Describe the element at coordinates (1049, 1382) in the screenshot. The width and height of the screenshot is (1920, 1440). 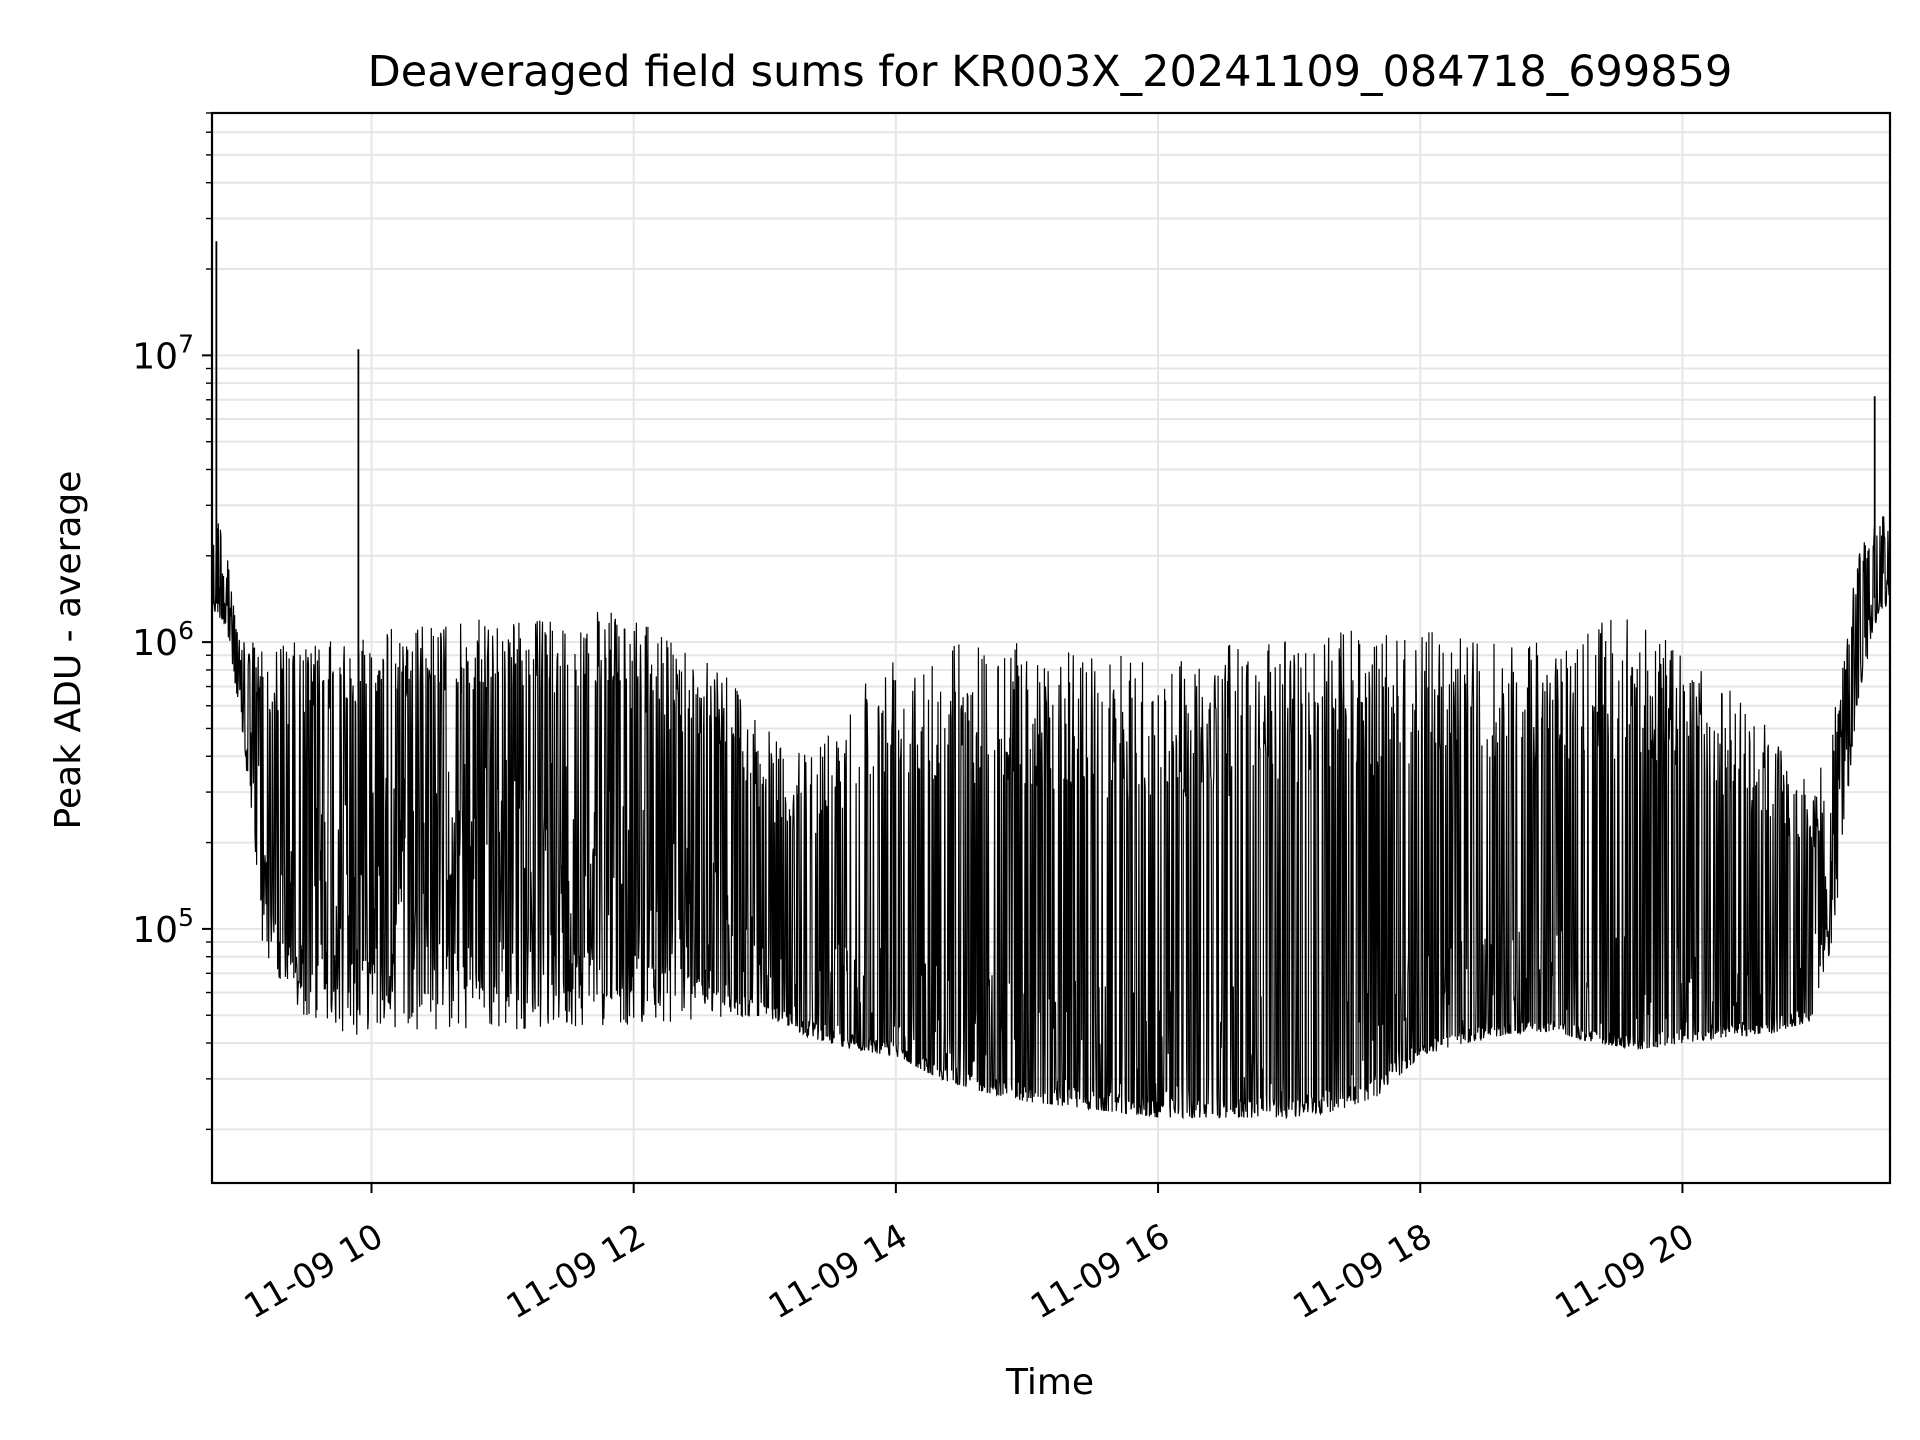
I see `x-axis-label: Time` at that location.